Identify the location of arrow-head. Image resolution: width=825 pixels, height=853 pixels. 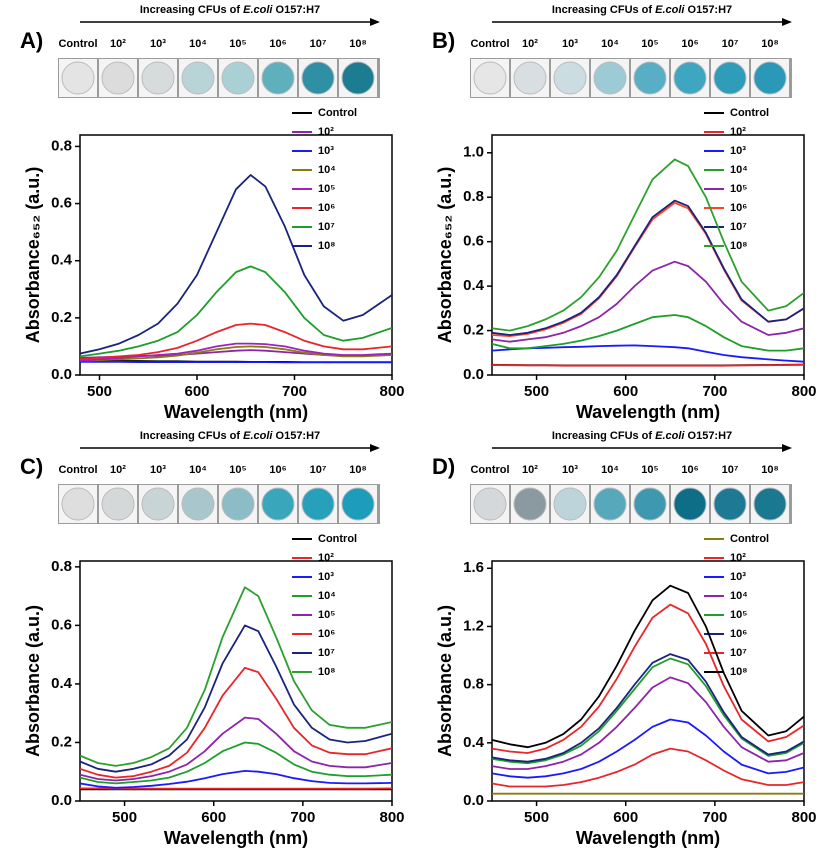
(787, 448).